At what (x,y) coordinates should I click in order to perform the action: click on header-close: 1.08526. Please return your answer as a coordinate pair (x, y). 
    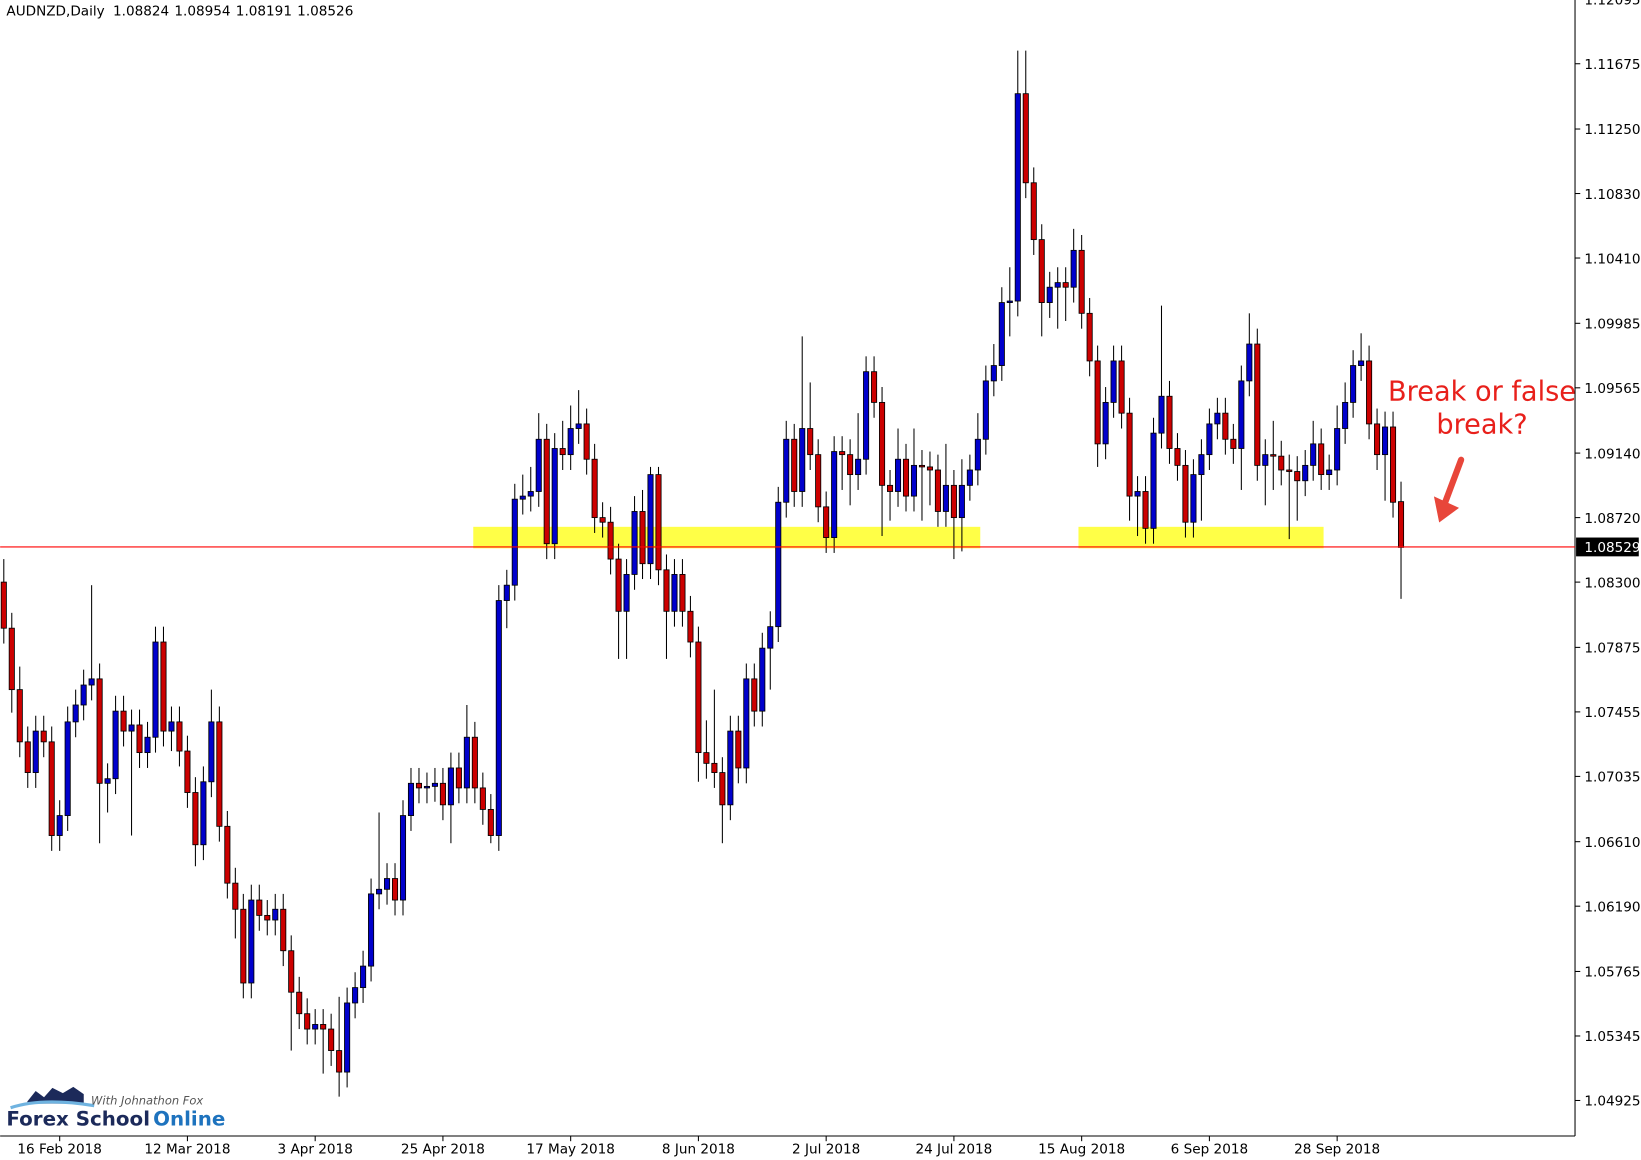
    Looking at the image, I should click on (325, 12).